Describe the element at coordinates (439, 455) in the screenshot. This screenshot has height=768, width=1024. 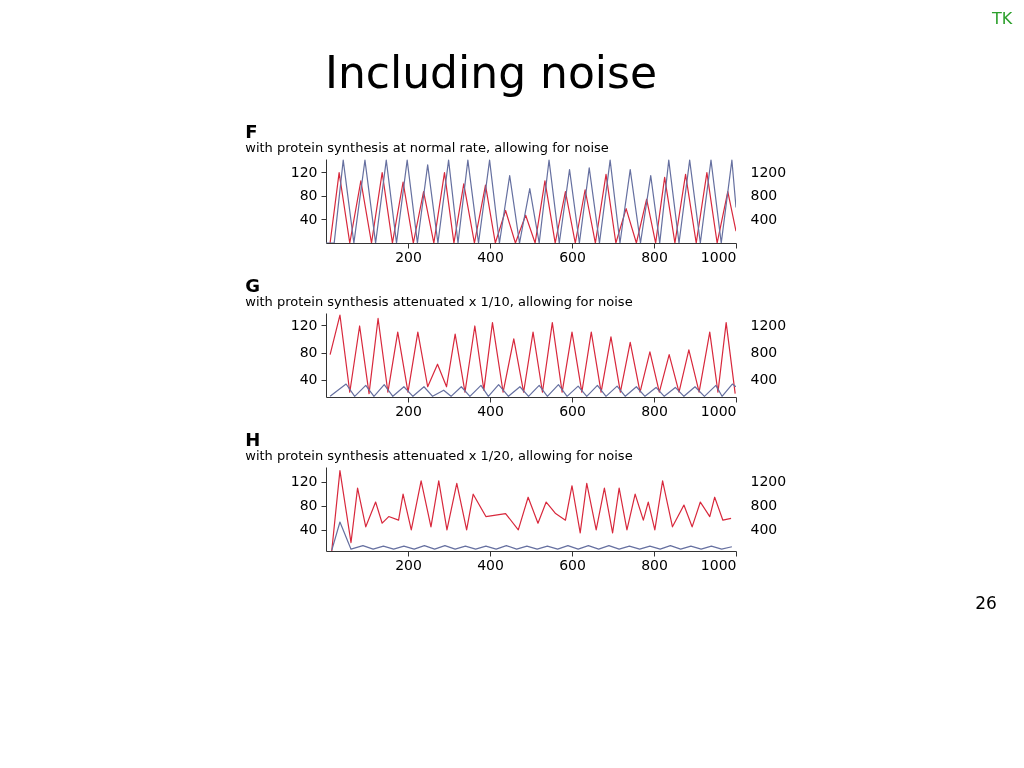
I see `chart-subtitle: with protein synthesis attenuated x 1/20, allowing for noise` at that location.